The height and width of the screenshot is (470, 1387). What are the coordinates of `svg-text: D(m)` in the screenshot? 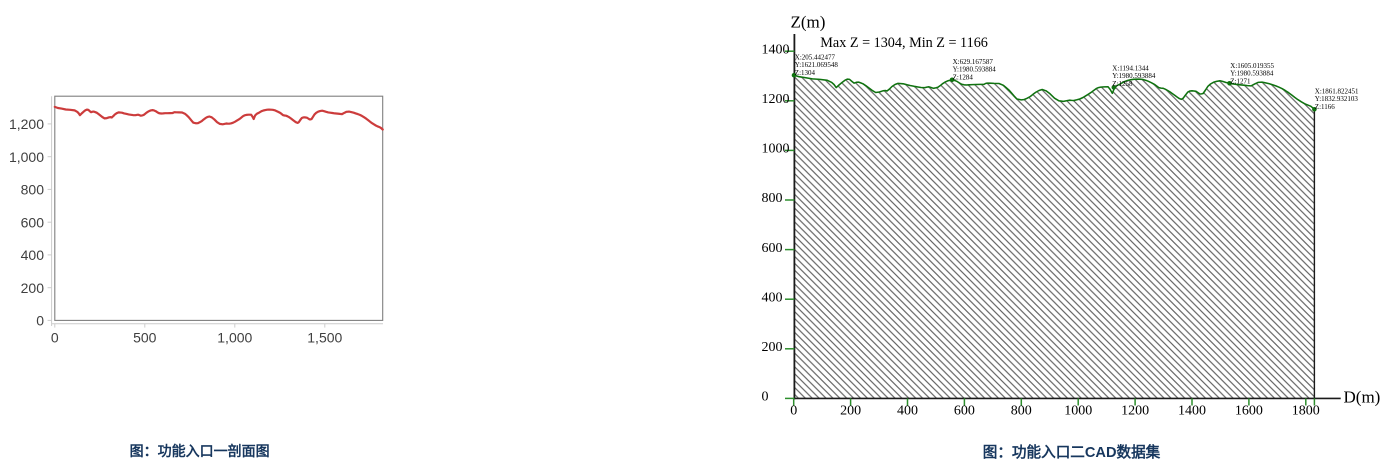 It's located at (1362, 396).